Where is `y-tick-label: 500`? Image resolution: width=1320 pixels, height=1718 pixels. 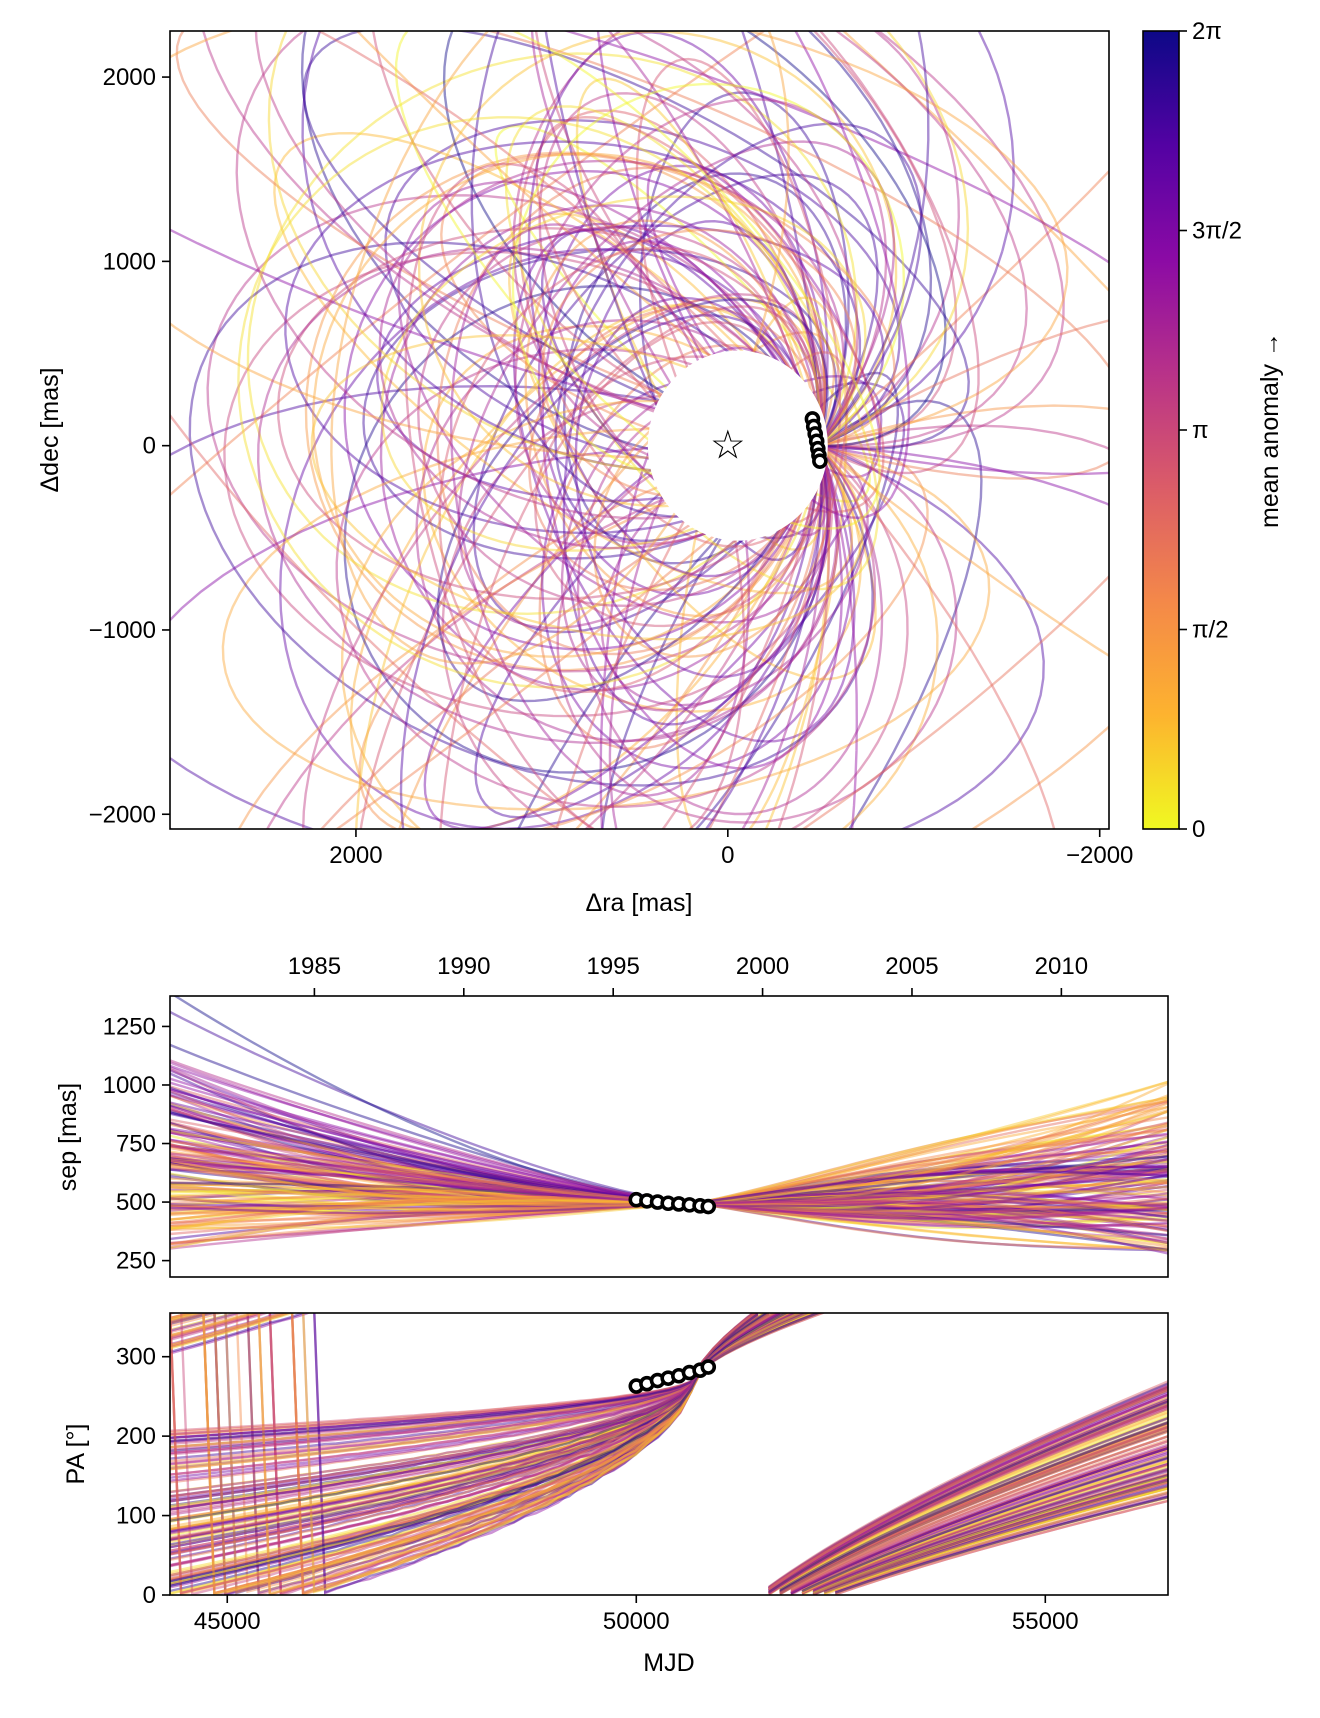 y-tick-label: 500 is located at coordinates (136, 1202).